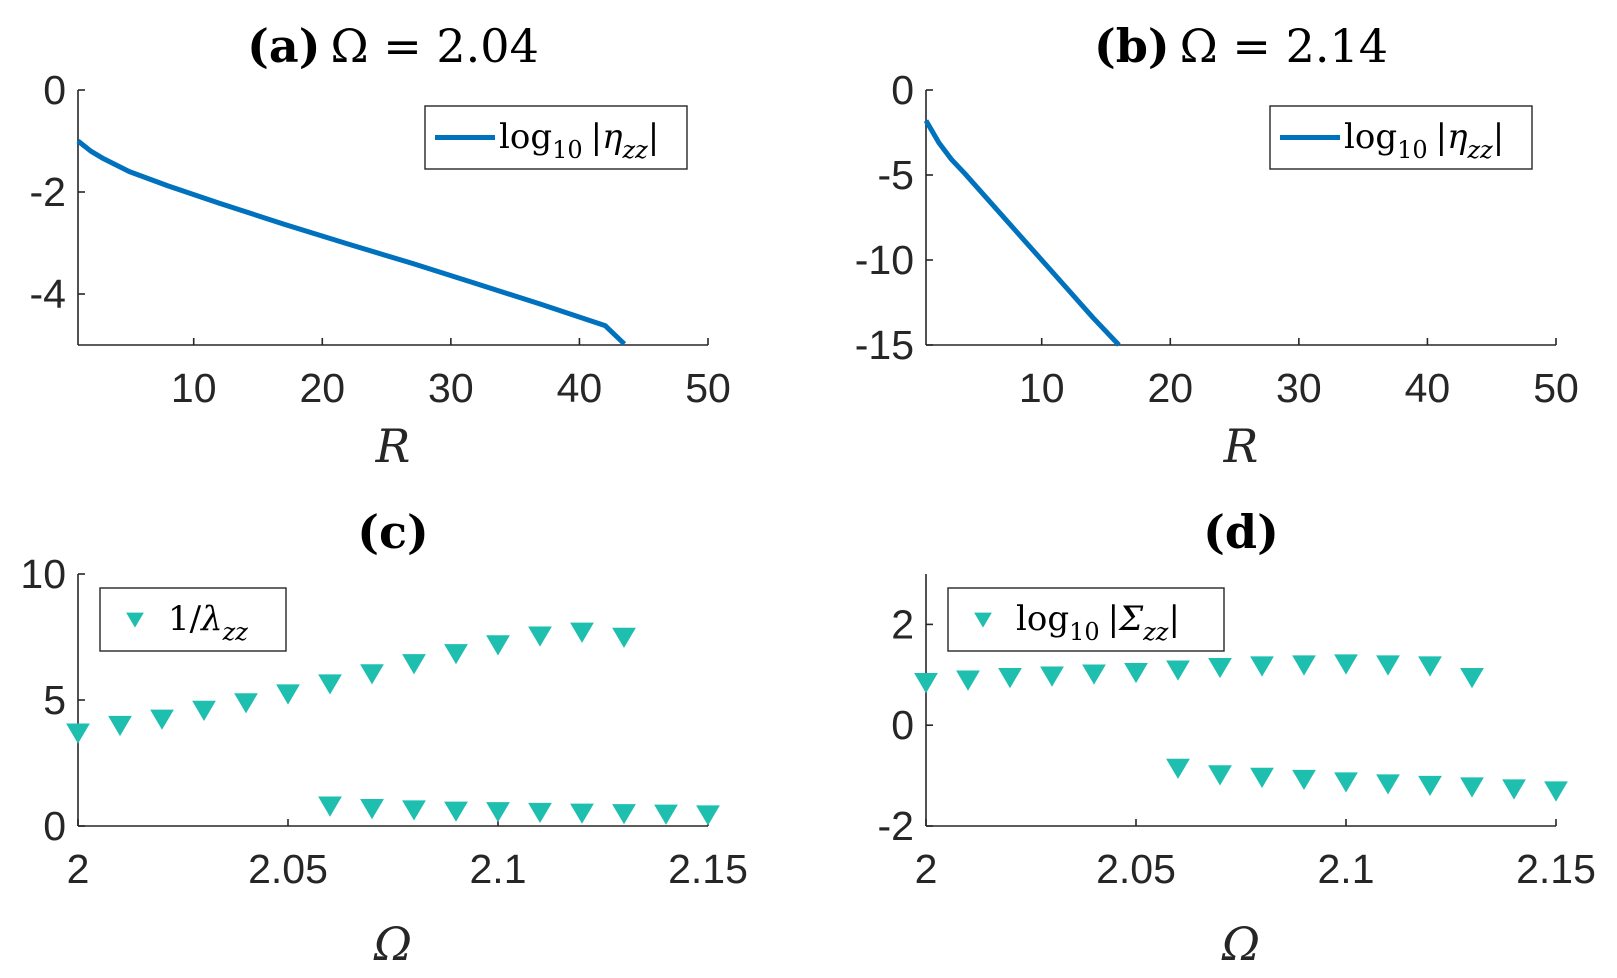 The height and width of the screenshot is (978, 1617). What do you see at coordinates (896, 175) in the screenshot?
I see `panel-b-ytick-label: -5` at bounding box center [896, 175].